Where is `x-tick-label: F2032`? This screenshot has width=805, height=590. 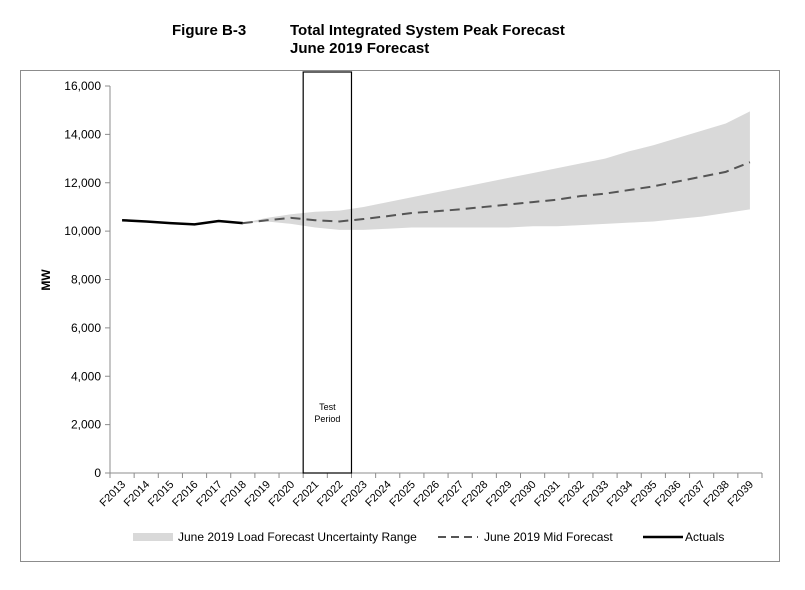 x-tick-label: F2032 is located at coordinates (571, 494).